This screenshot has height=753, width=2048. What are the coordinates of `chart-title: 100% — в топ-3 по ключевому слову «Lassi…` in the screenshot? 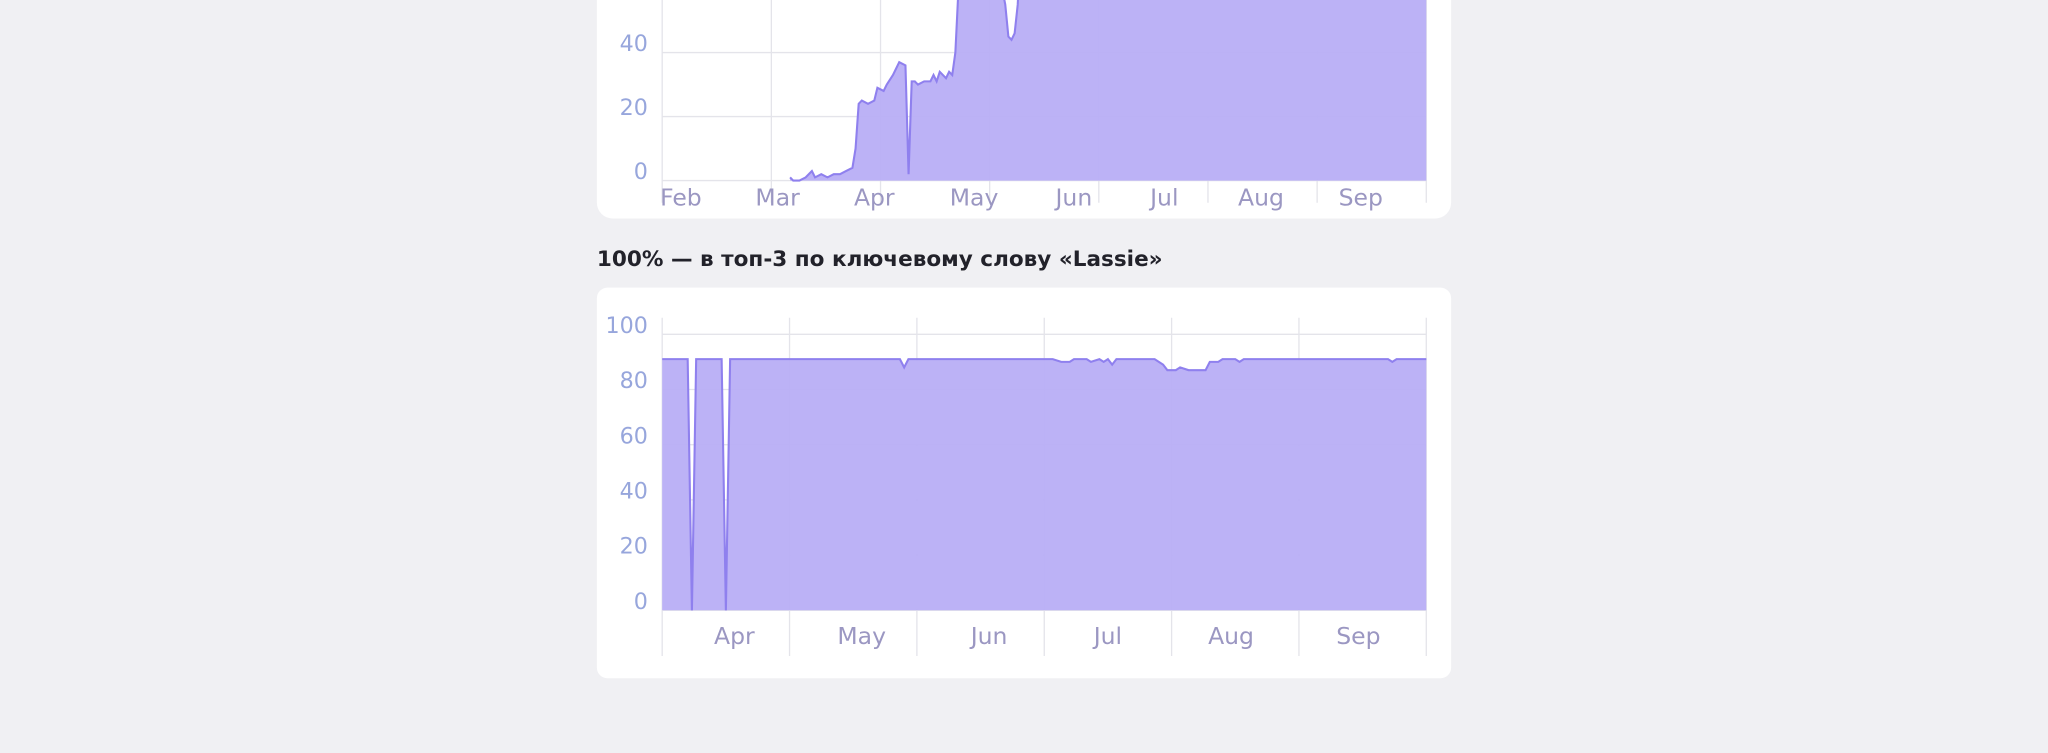 It's located at (880, 259).